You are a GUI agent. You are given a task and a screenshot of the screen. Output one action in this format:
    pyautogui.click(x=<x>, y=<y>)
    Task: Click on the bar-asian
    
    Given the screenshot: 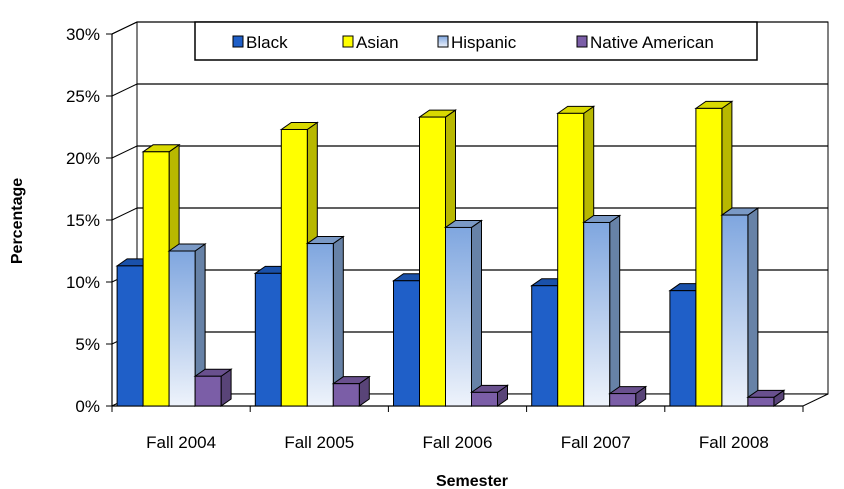 What is the action you would take?
    pyautogui.click(x=576, y=256)
    